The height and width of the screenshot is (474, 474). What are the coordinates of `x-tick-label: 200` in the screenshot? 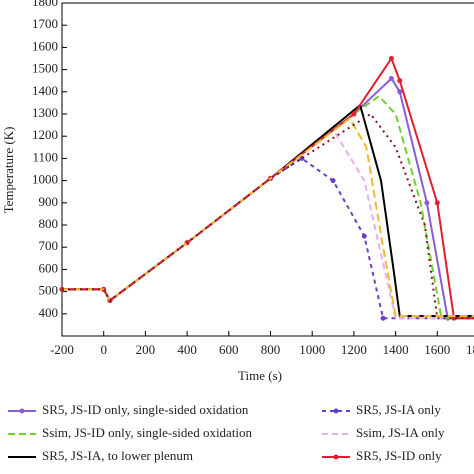 It's located at (146, 349).